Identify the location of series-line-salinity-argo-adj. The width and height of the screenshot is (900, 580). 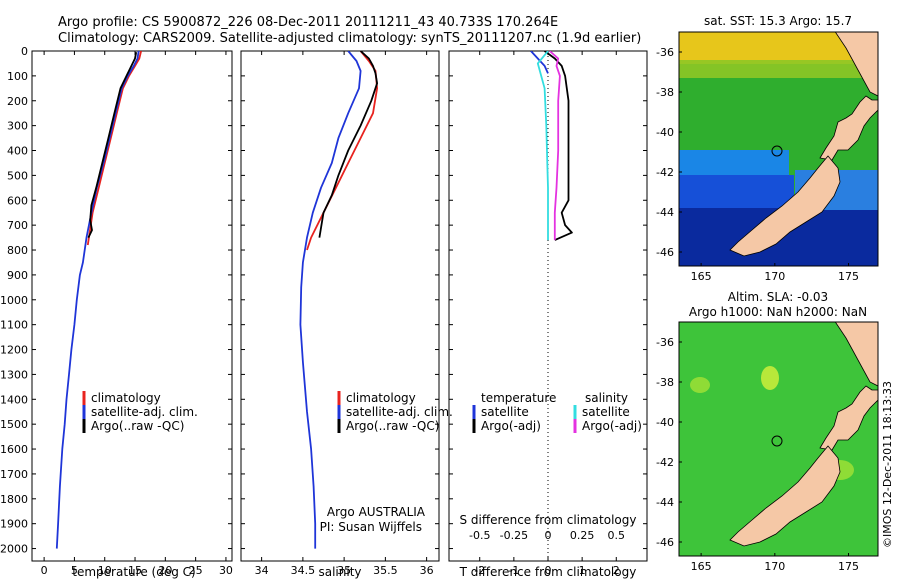
(555, 146).